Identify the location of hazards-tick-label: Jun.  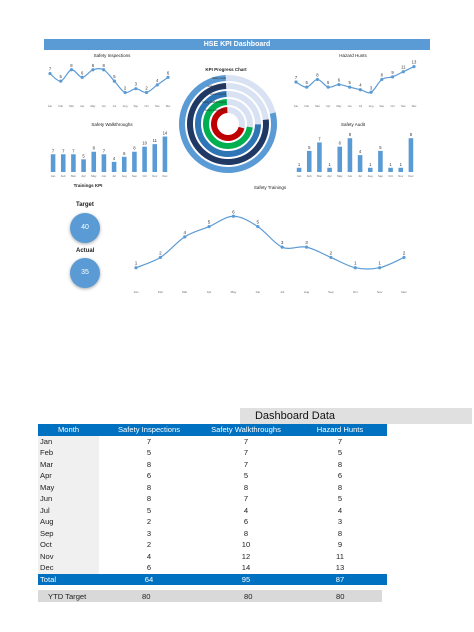
(350, 106).